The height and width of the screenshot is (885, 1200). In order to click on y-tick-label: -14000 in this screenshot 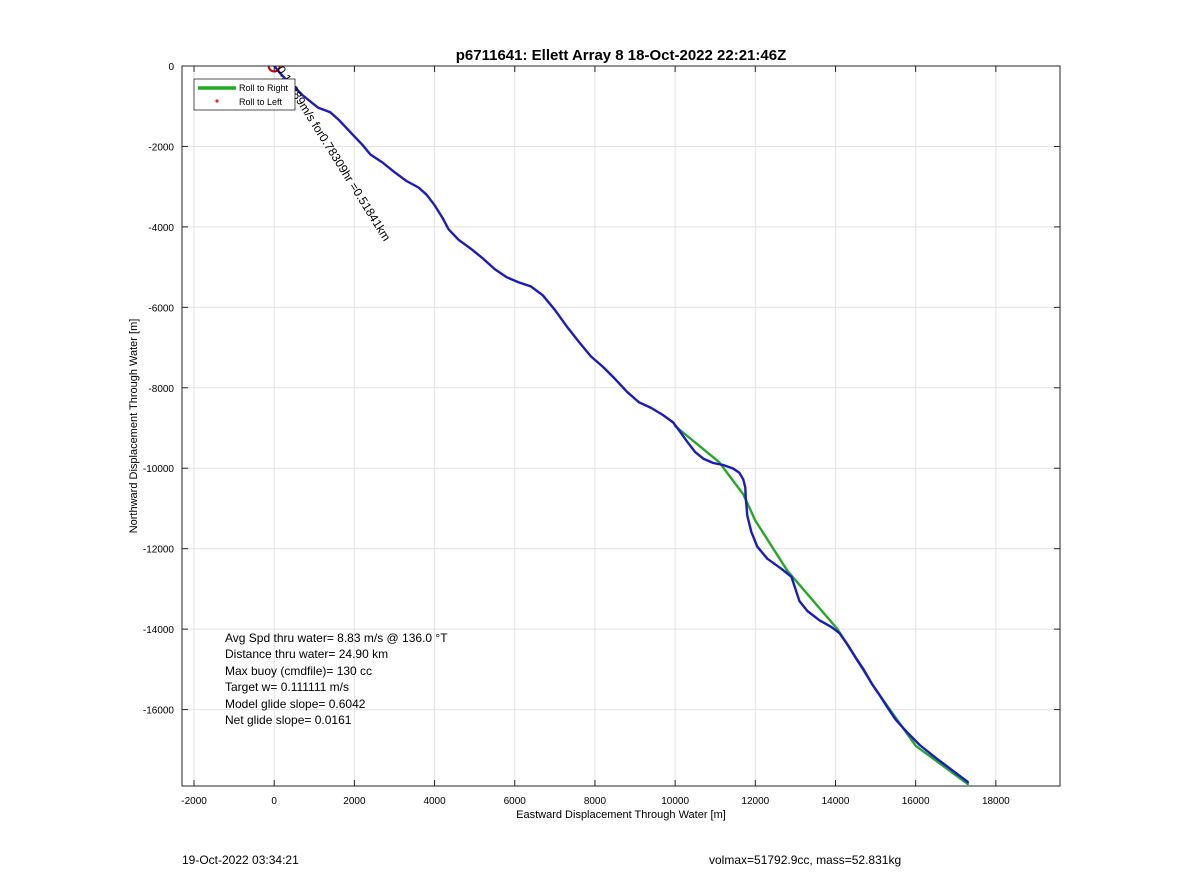, I will do `click(159, 630)`.